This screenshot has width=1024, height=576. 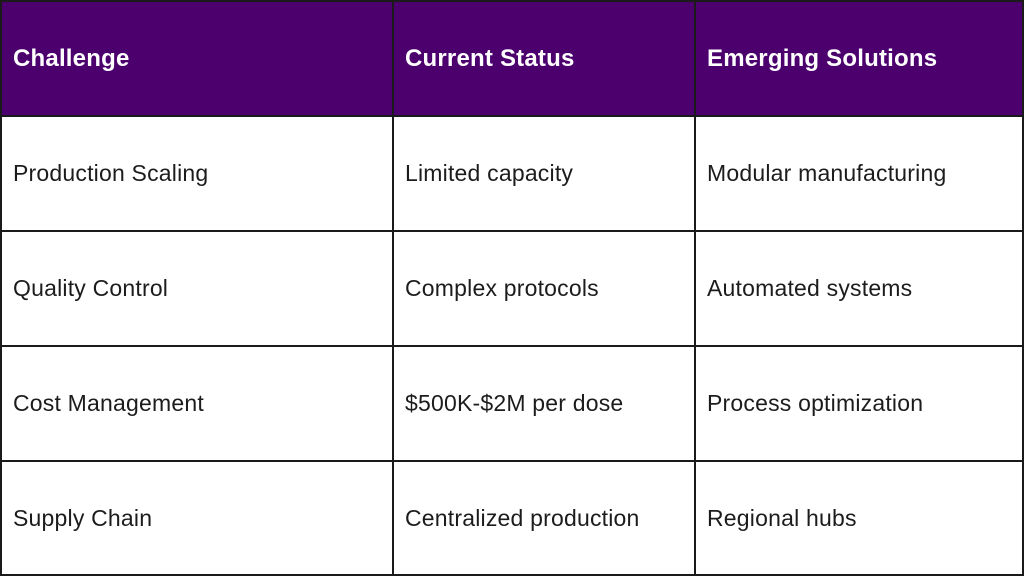 I want to click on cell-current-status: Limited capacity, so click(x=545, y=174).